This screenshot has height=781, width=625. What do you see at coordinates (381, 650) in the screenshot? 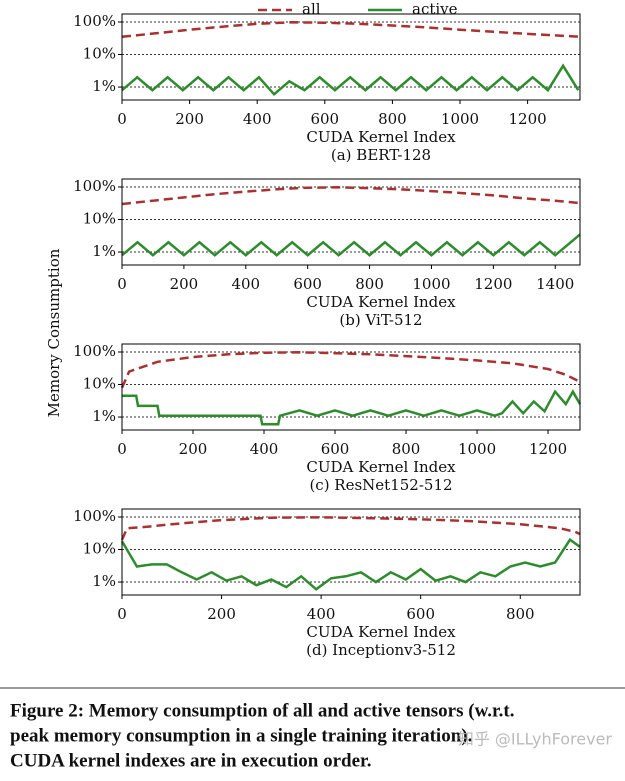
I see `chart-title: (d) Inceptionv3-512` at bounding box center [381, 650].